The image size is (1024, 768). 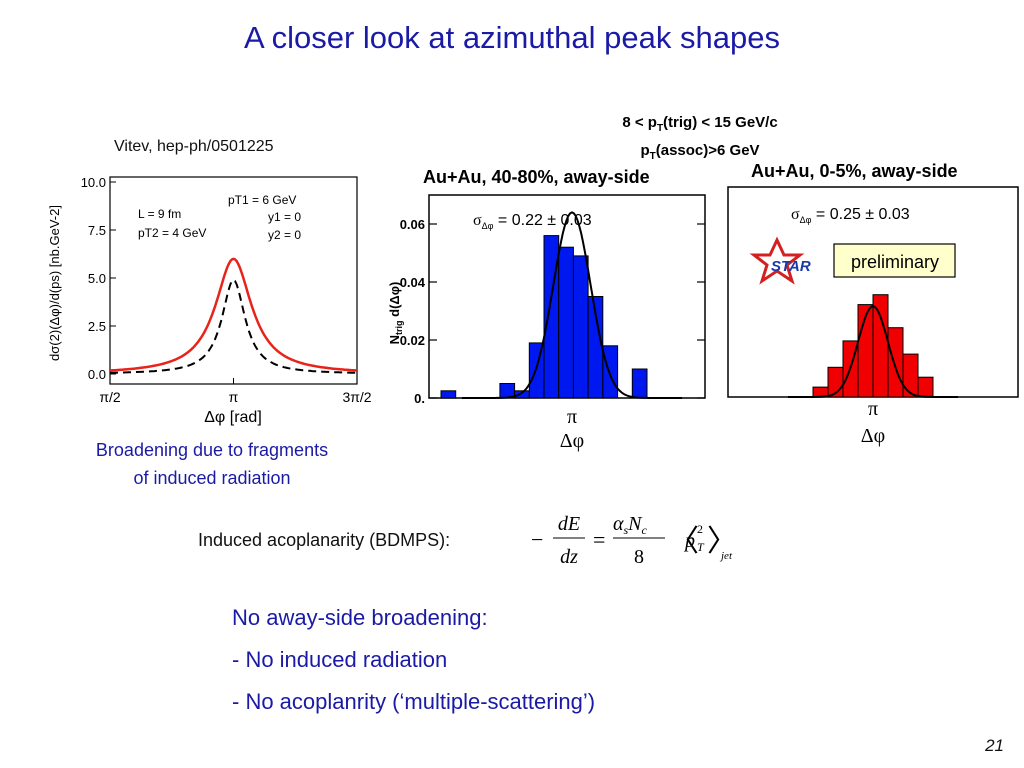 What do you see at coordinates (54, 283) in the screenshot?
I see `theory-y-axis-label: dσ(2)(Δφ)/d(ps) [nb.GeV-2]` at bounding box center [54, 283].